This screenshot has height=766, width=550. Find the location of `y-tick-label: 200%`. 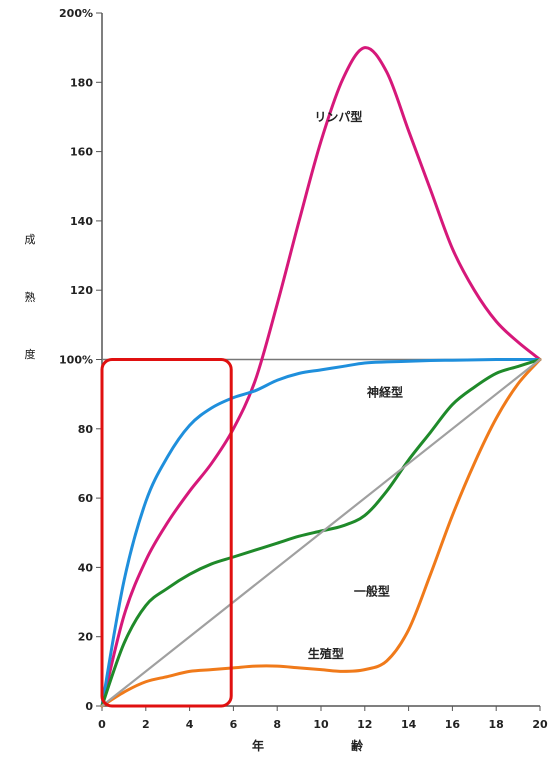

y-tick-label: 200% is located at coordinates (76, 13).